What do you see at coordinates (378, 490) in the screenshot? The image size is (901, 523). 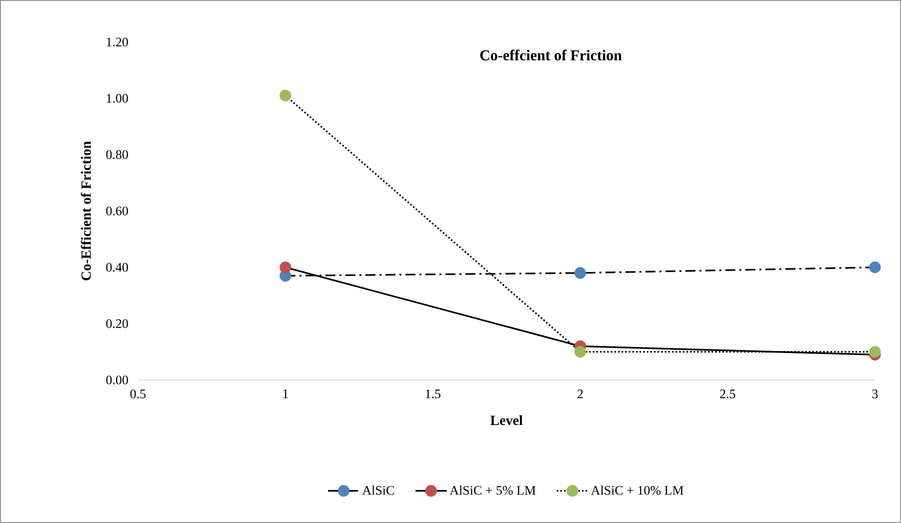 I see `legend-label: AlSiC` at bounding box center [378, 490].